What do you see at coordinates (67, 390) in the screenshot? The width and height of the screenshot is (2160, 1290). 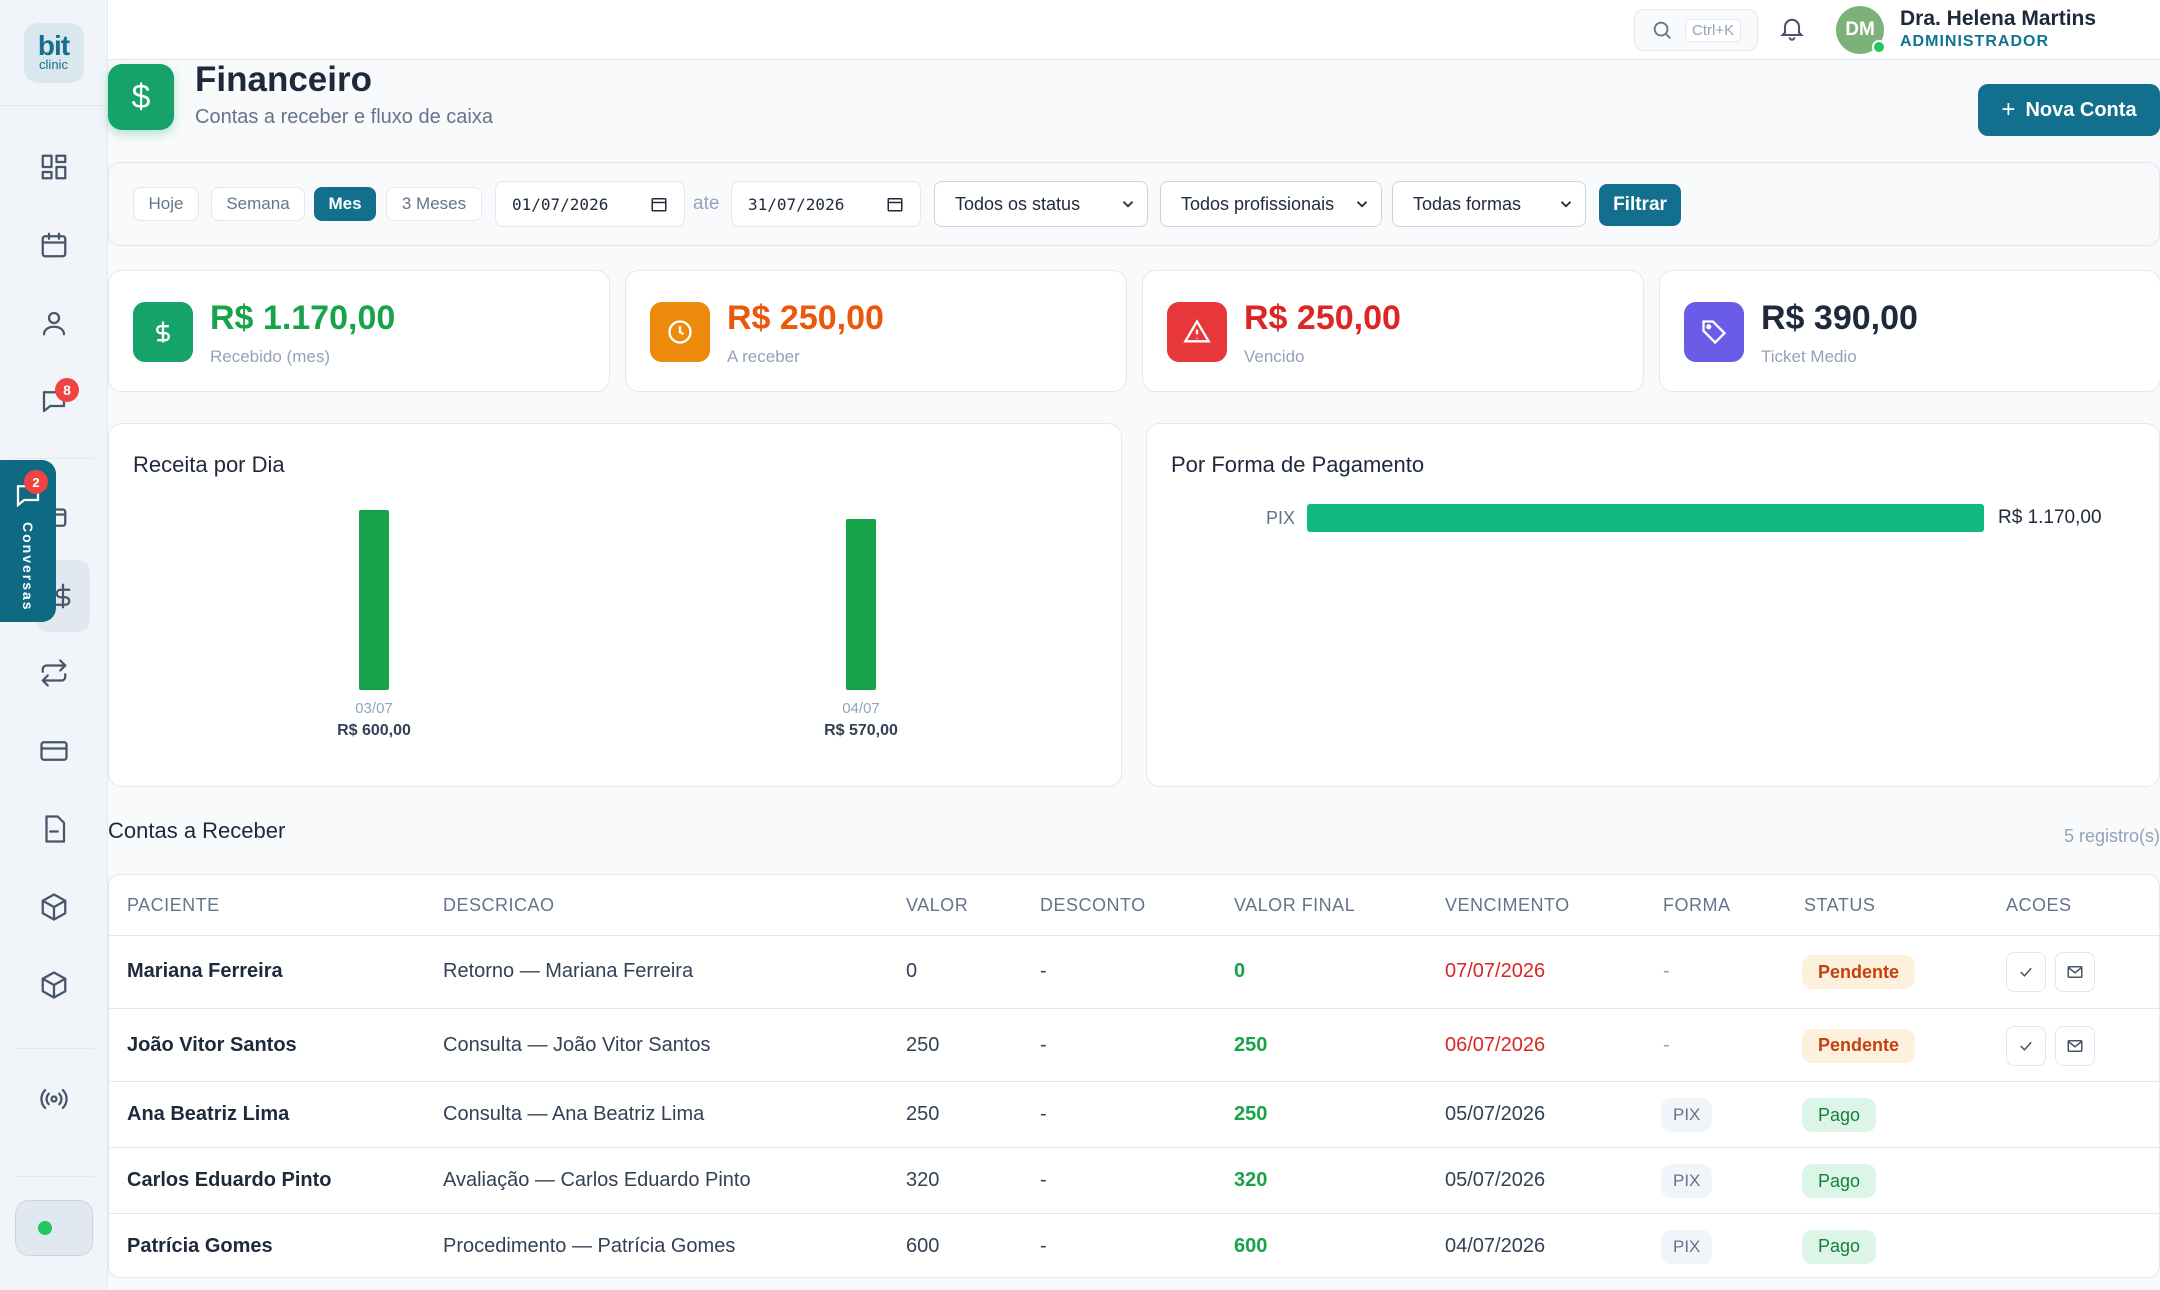 I see `messages-badge: 8` at bounding box center [67, 390].